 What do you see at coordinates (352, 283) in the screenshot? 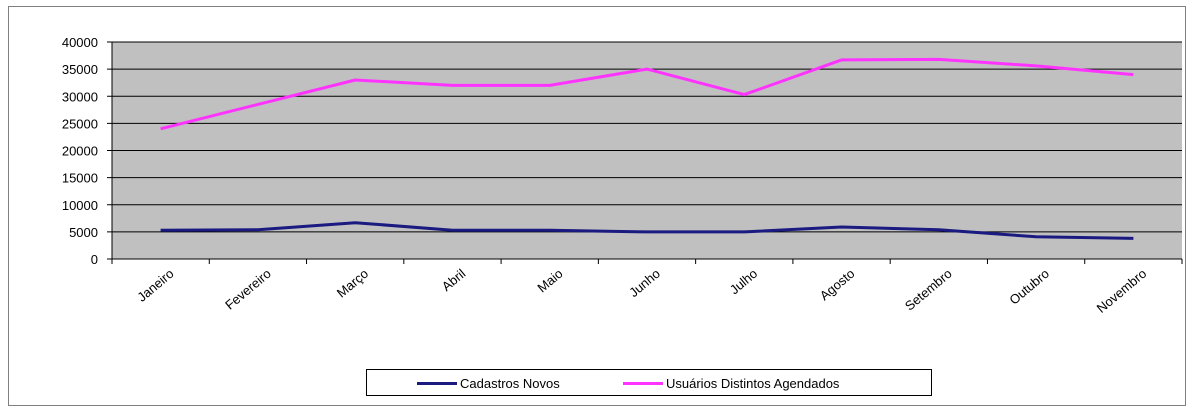
I see `x-tick-label: Março` at bounding box center [352, 283].